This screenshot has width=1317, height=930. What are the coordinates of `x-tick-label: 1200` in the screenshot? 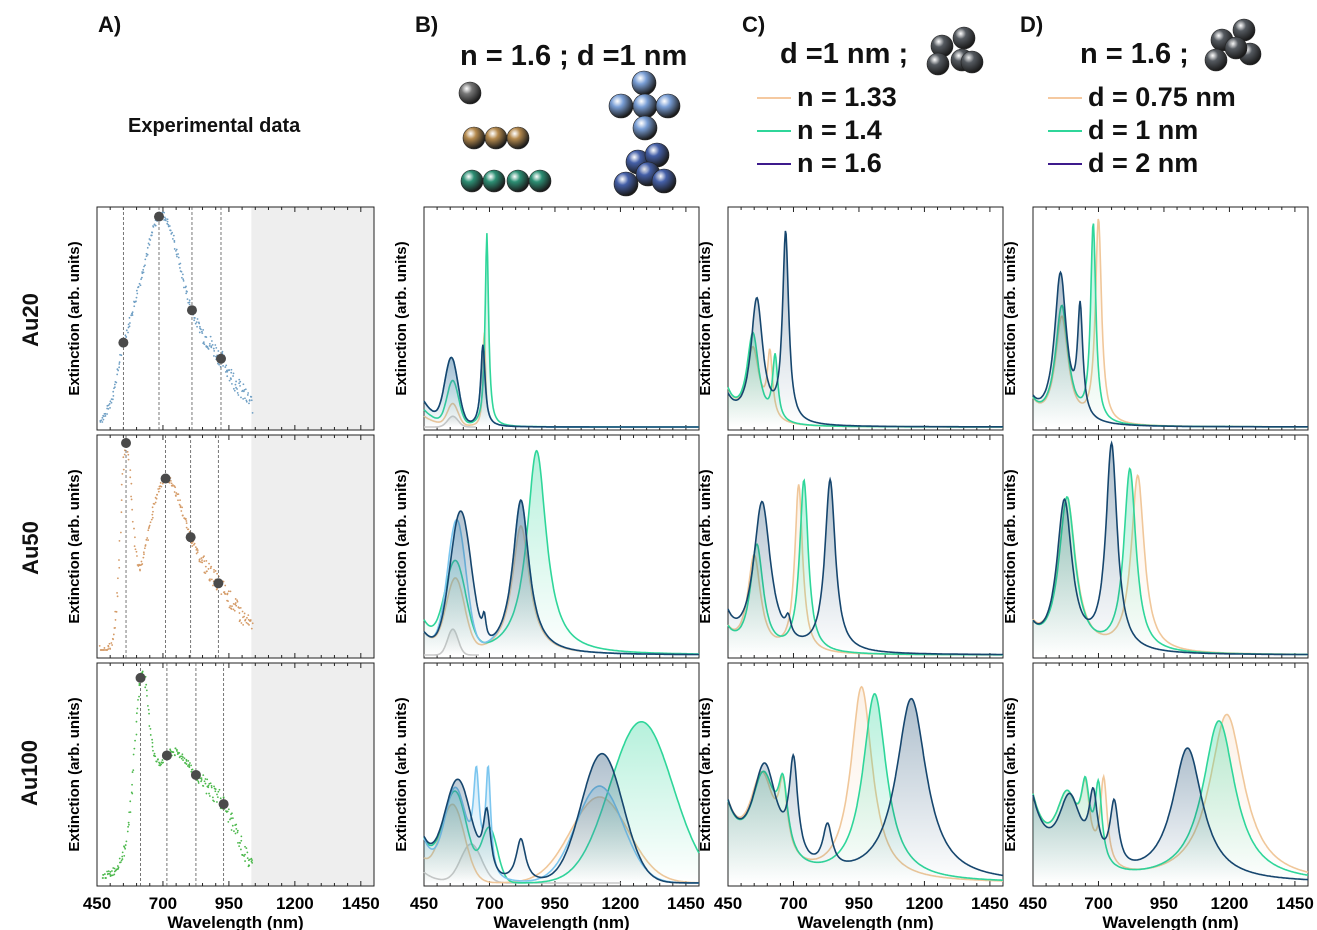 It's located at (1230, 903).